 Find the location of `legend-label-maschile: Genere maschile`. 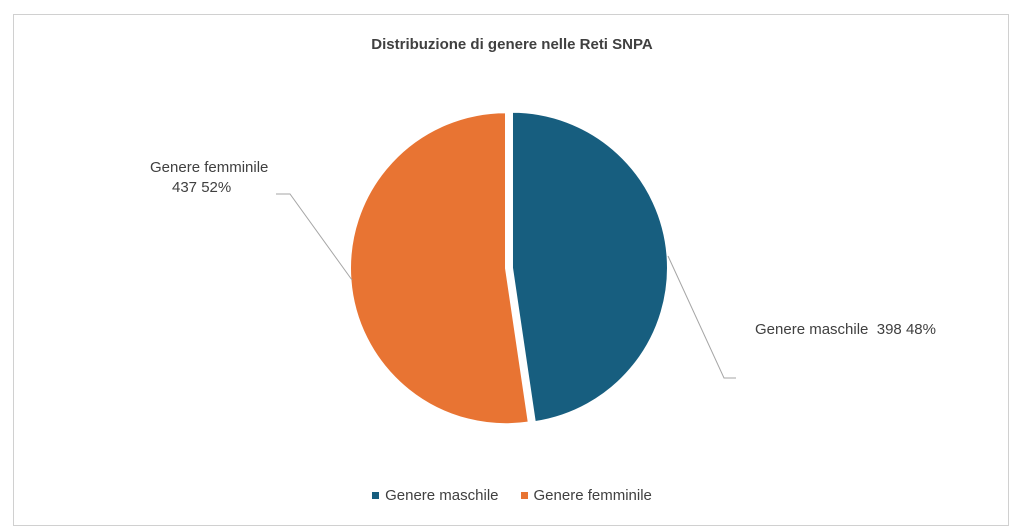

legend-label-maschile: Genere maschile is located at coordinates (442, 495).